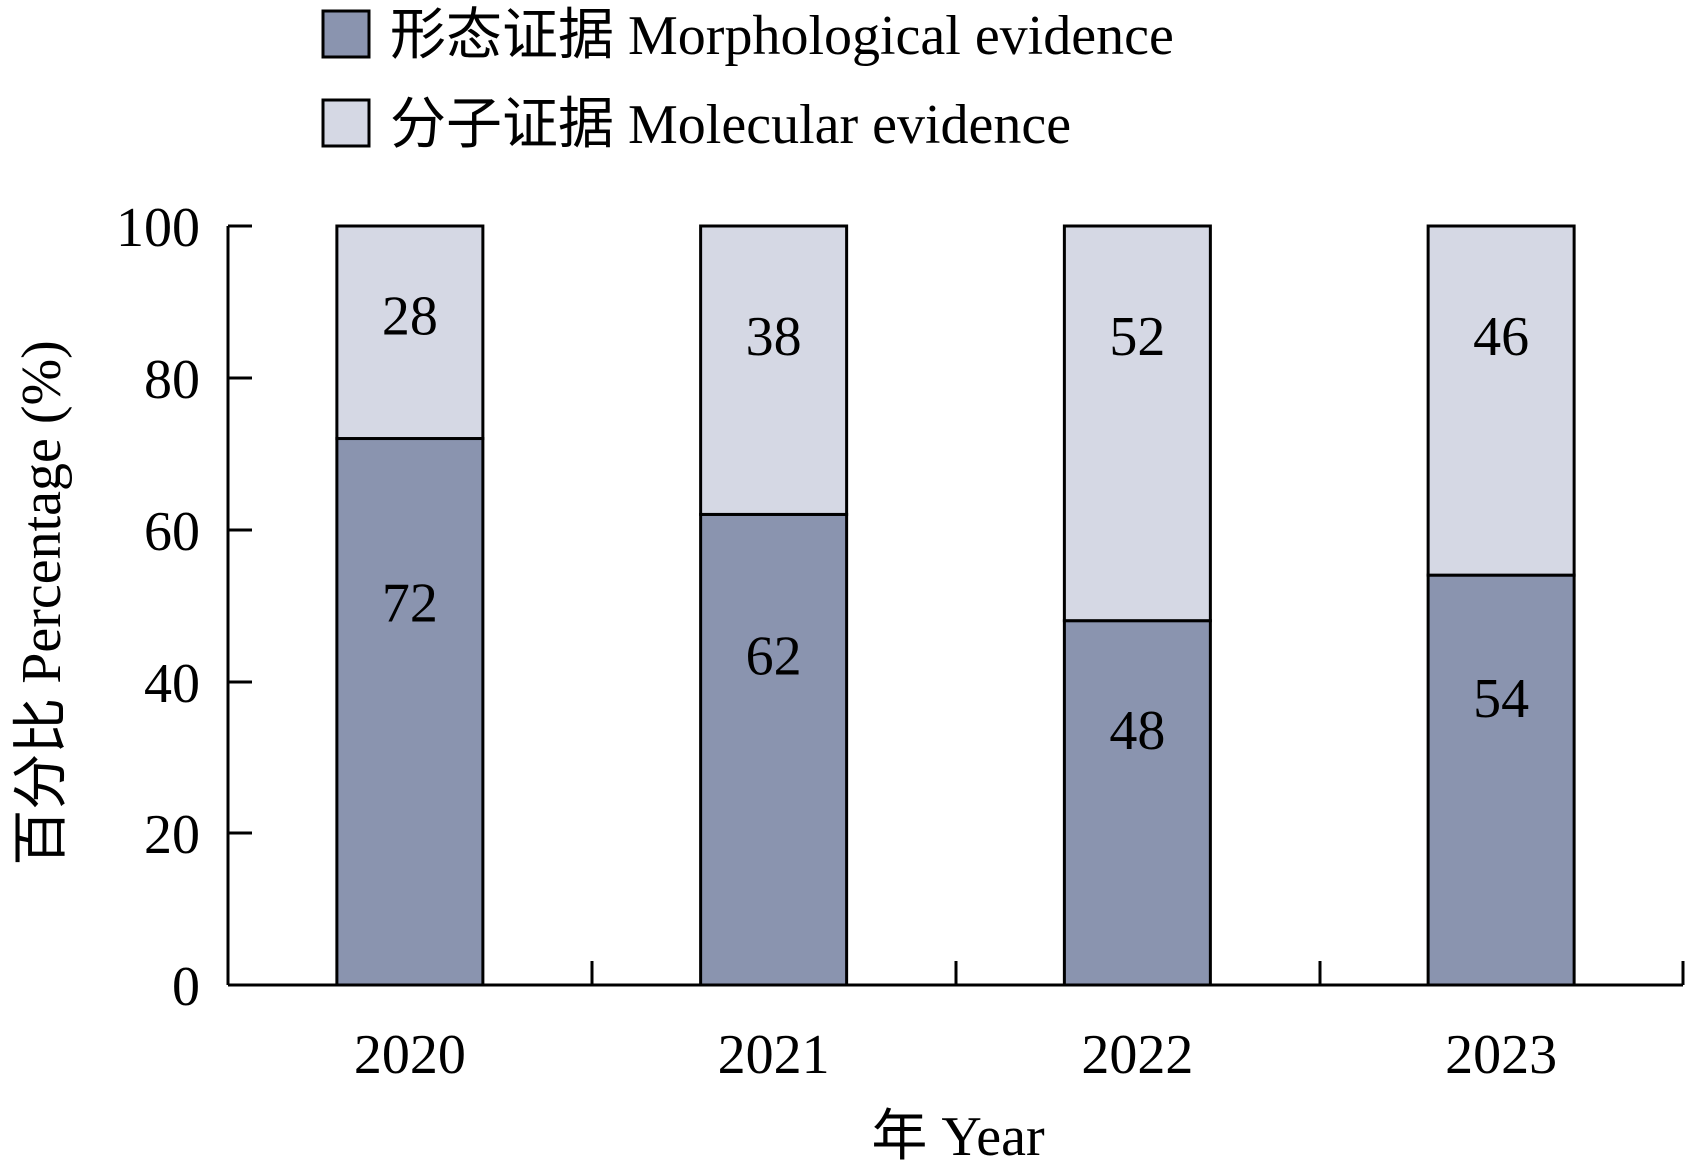  I want to click on data-label-molecular-2023: 46, so click(1501, 337).